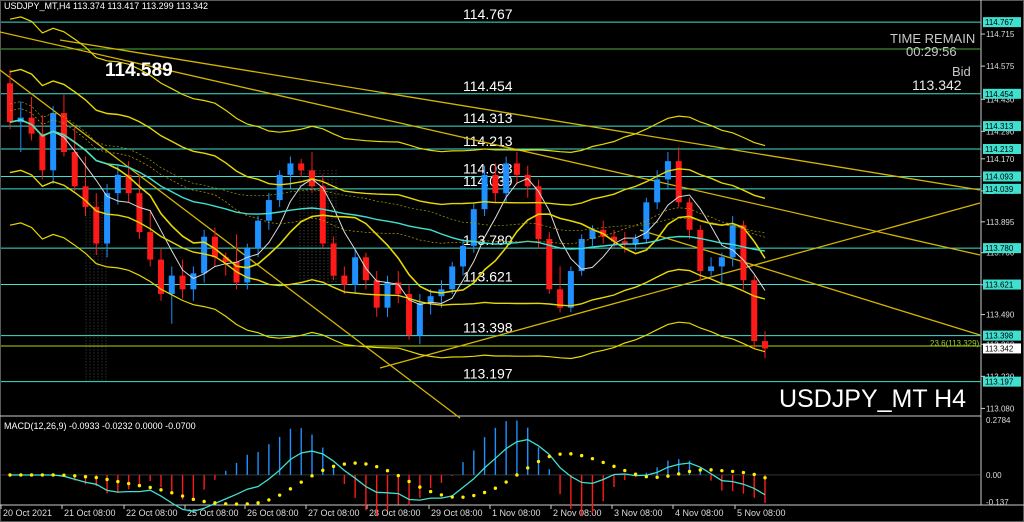  What do you see at coordinates (955, 343) in the screenshot?
I see `fib-label: 23.6(113.329)` at bounding box center [955, 343].